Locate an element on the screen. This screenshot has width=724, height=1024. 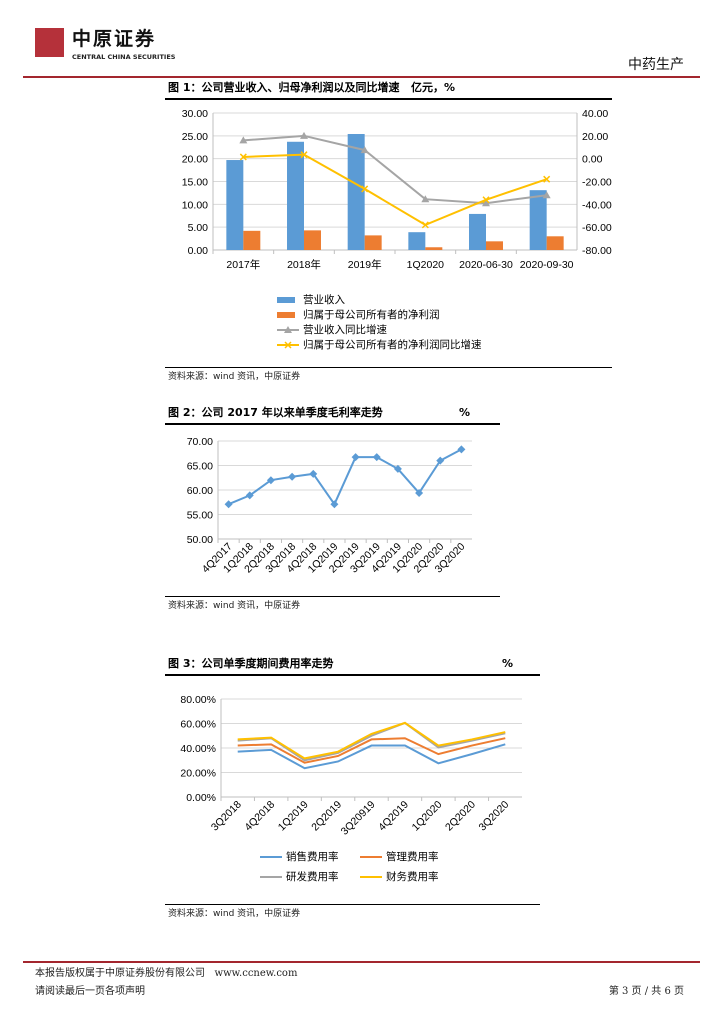
y-tick-label: 10.00 is located at coordinates (195, 205).